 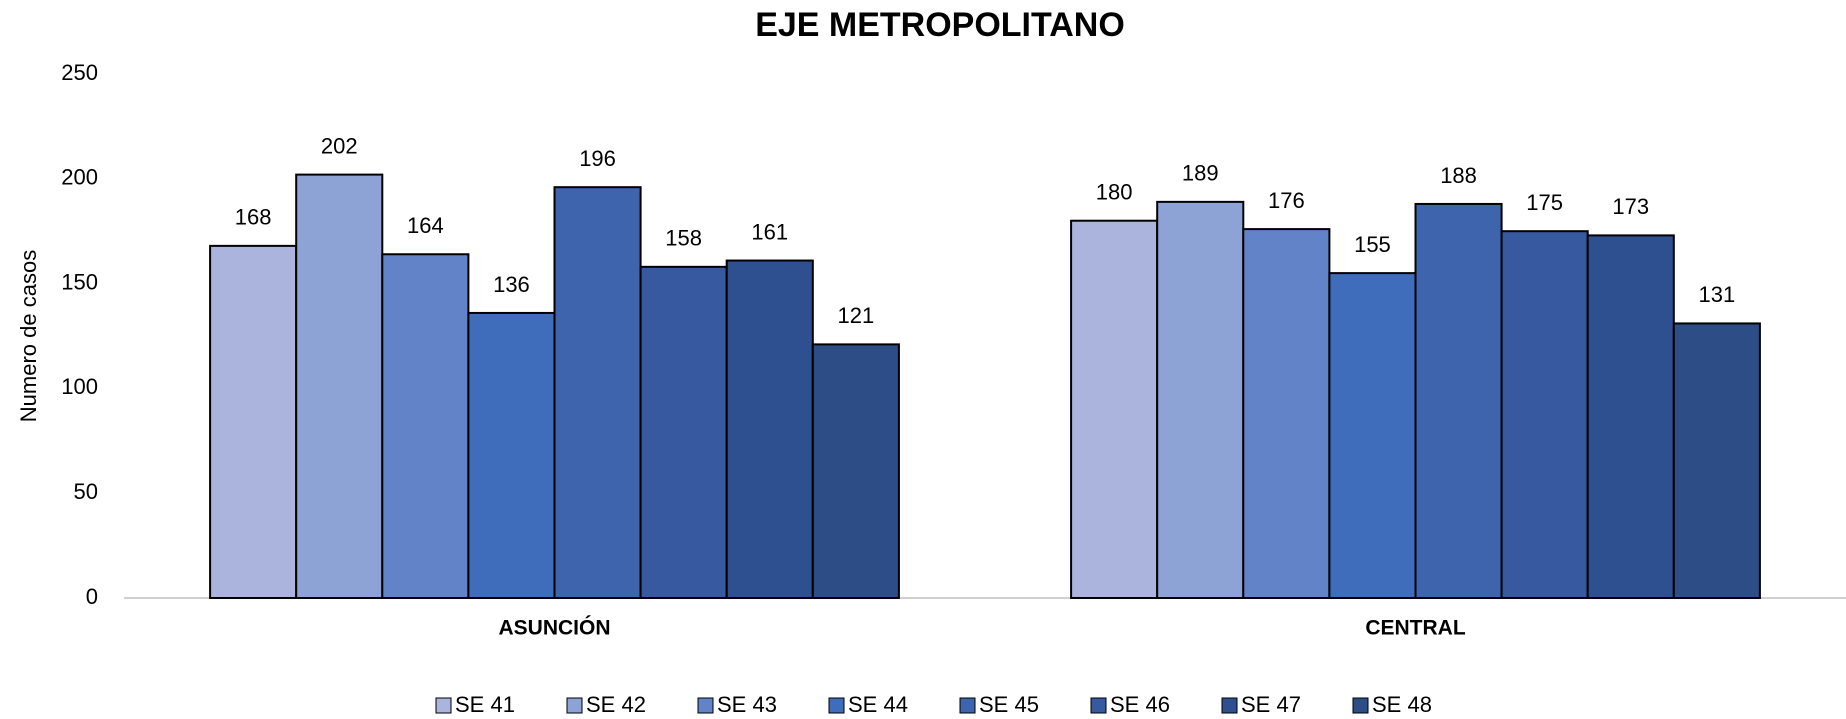 What do you see at coordinates (79, 386) in the screenshot?
I see `y-tick-label: 100` at bounding box center [79, 386].